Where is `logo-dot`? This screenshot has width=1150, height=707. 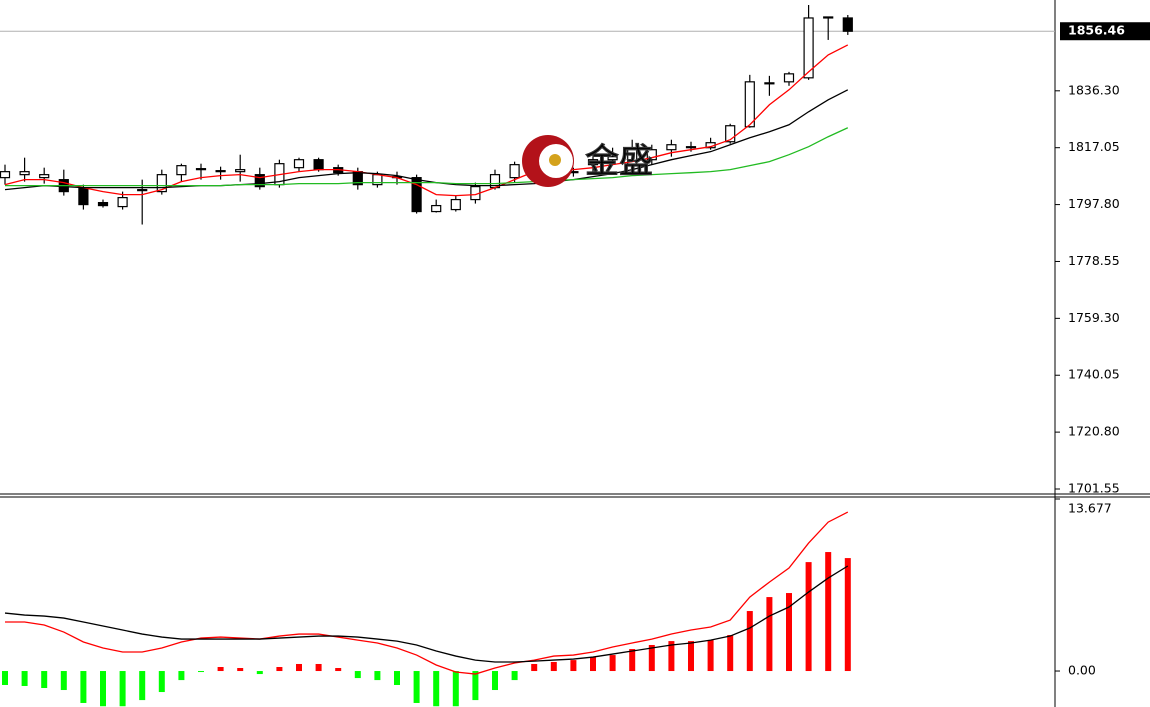
logo-dot is located at coordinates (555, 160).